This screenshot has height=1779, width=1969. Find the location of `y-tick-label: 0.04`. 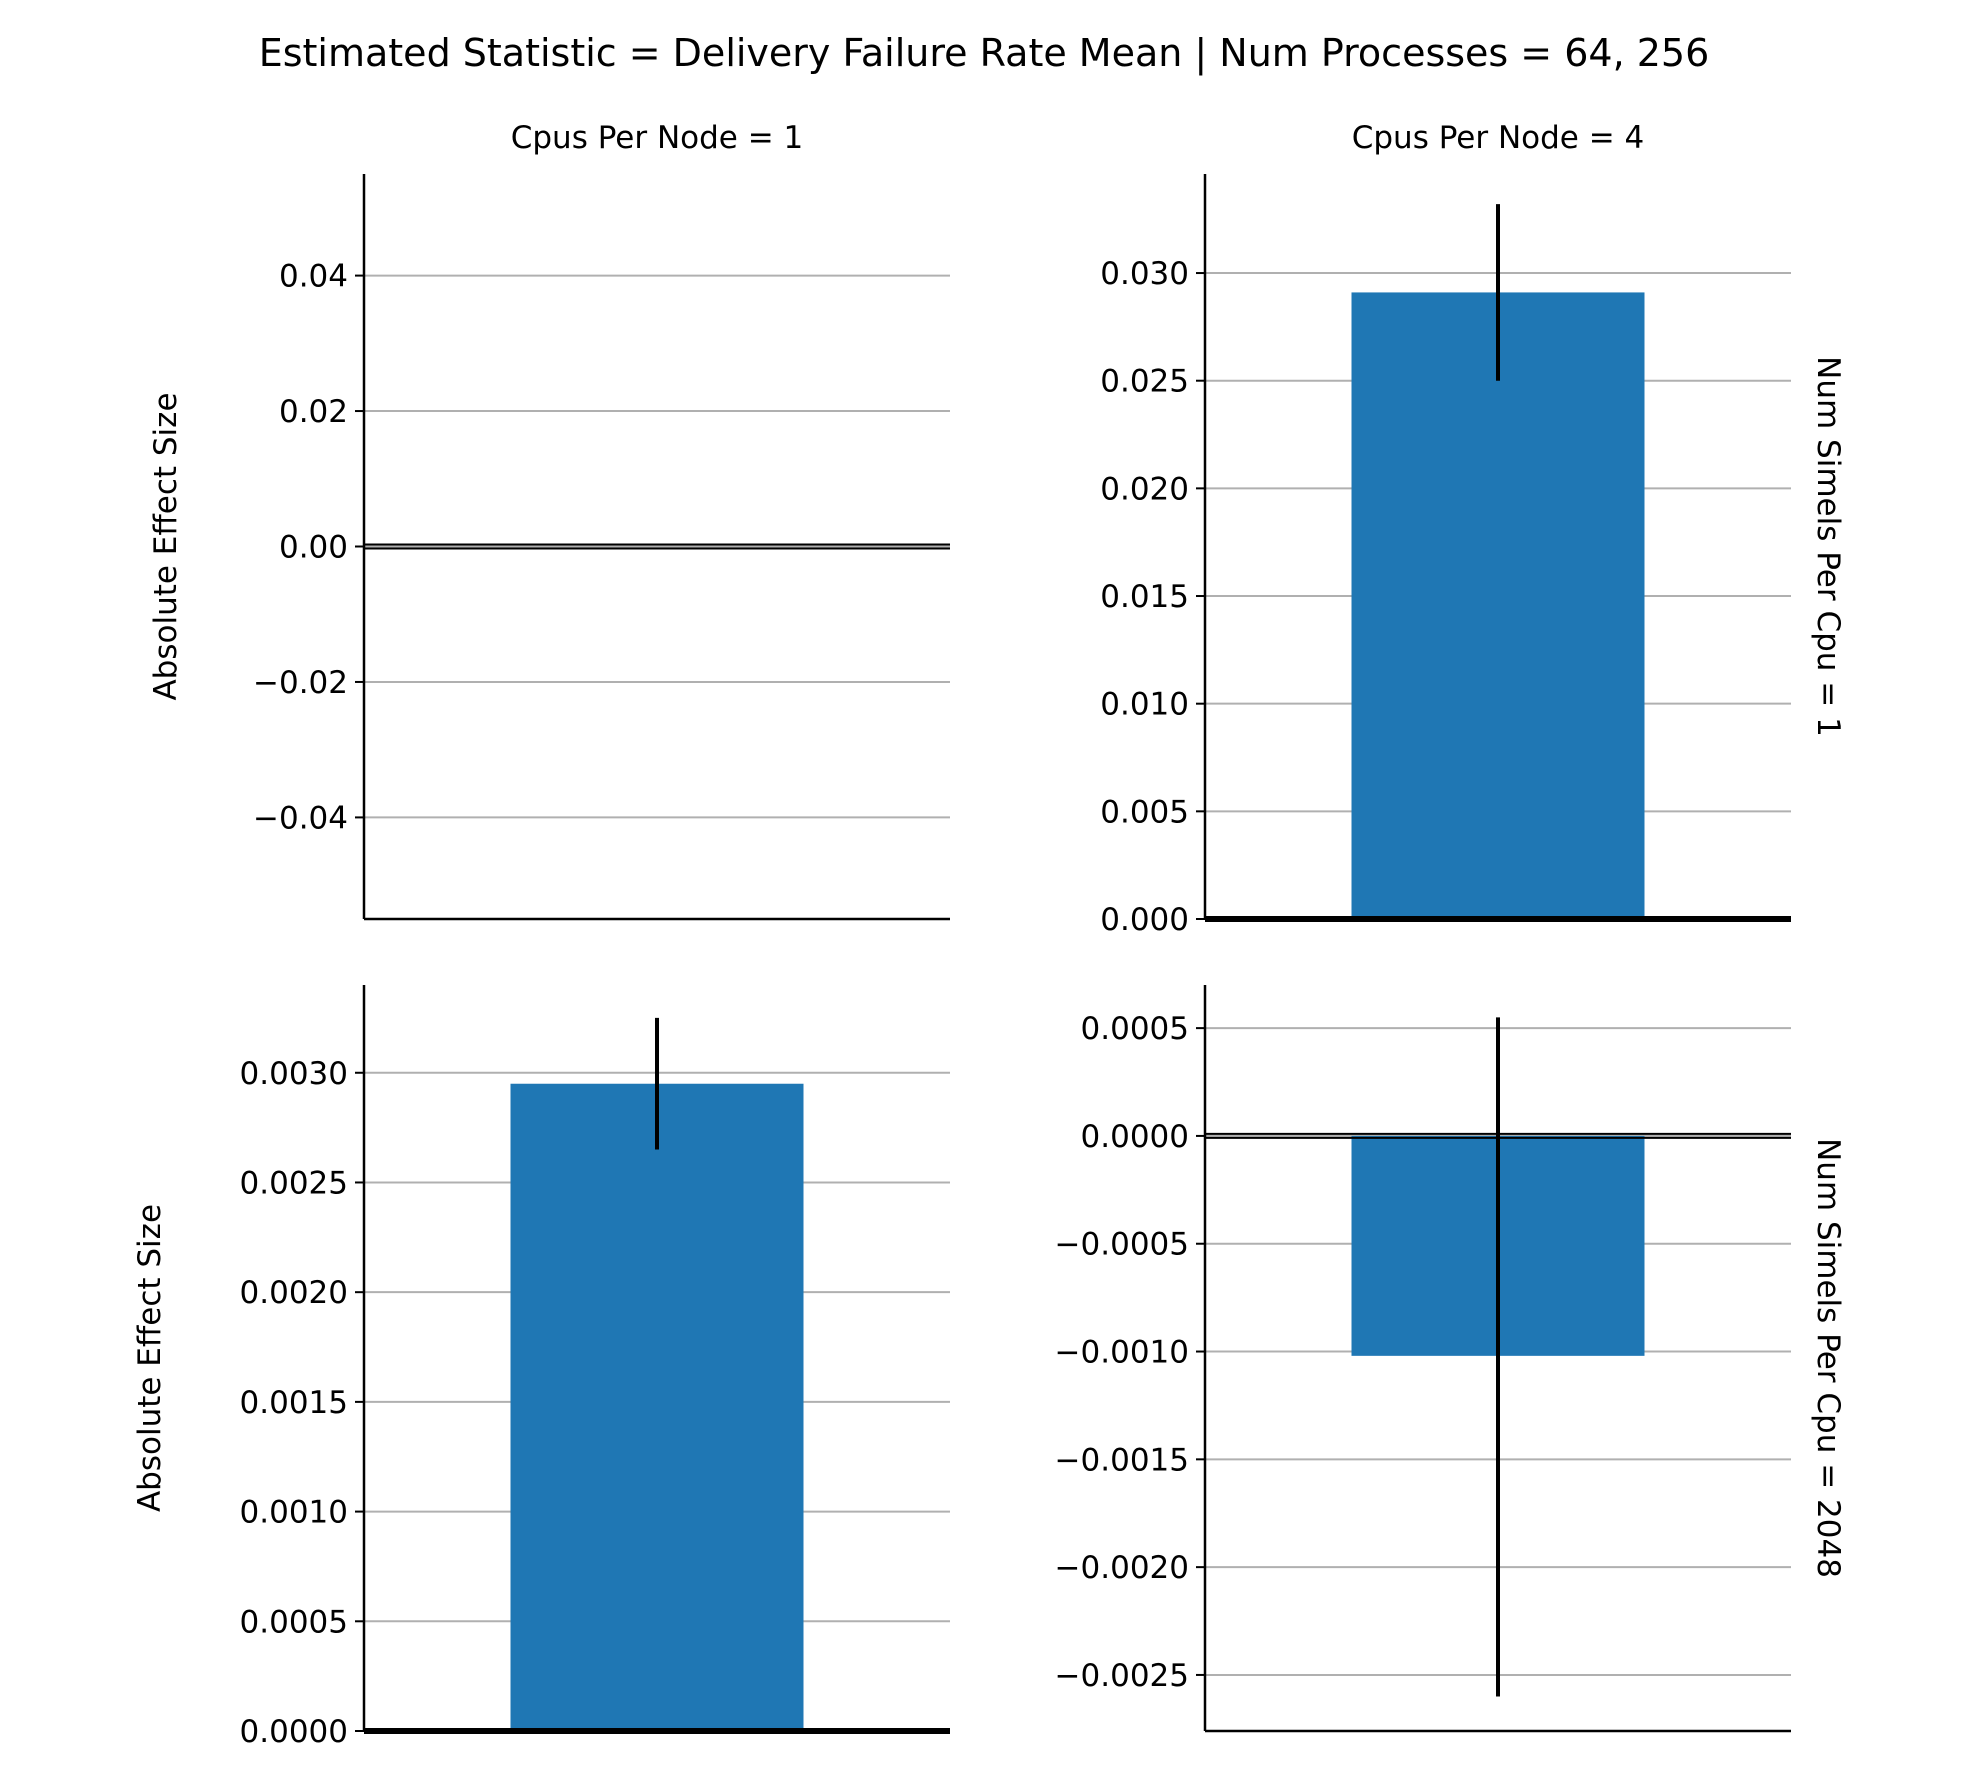

y-tick-label: 0.04 is located at coordinates (313, 277).